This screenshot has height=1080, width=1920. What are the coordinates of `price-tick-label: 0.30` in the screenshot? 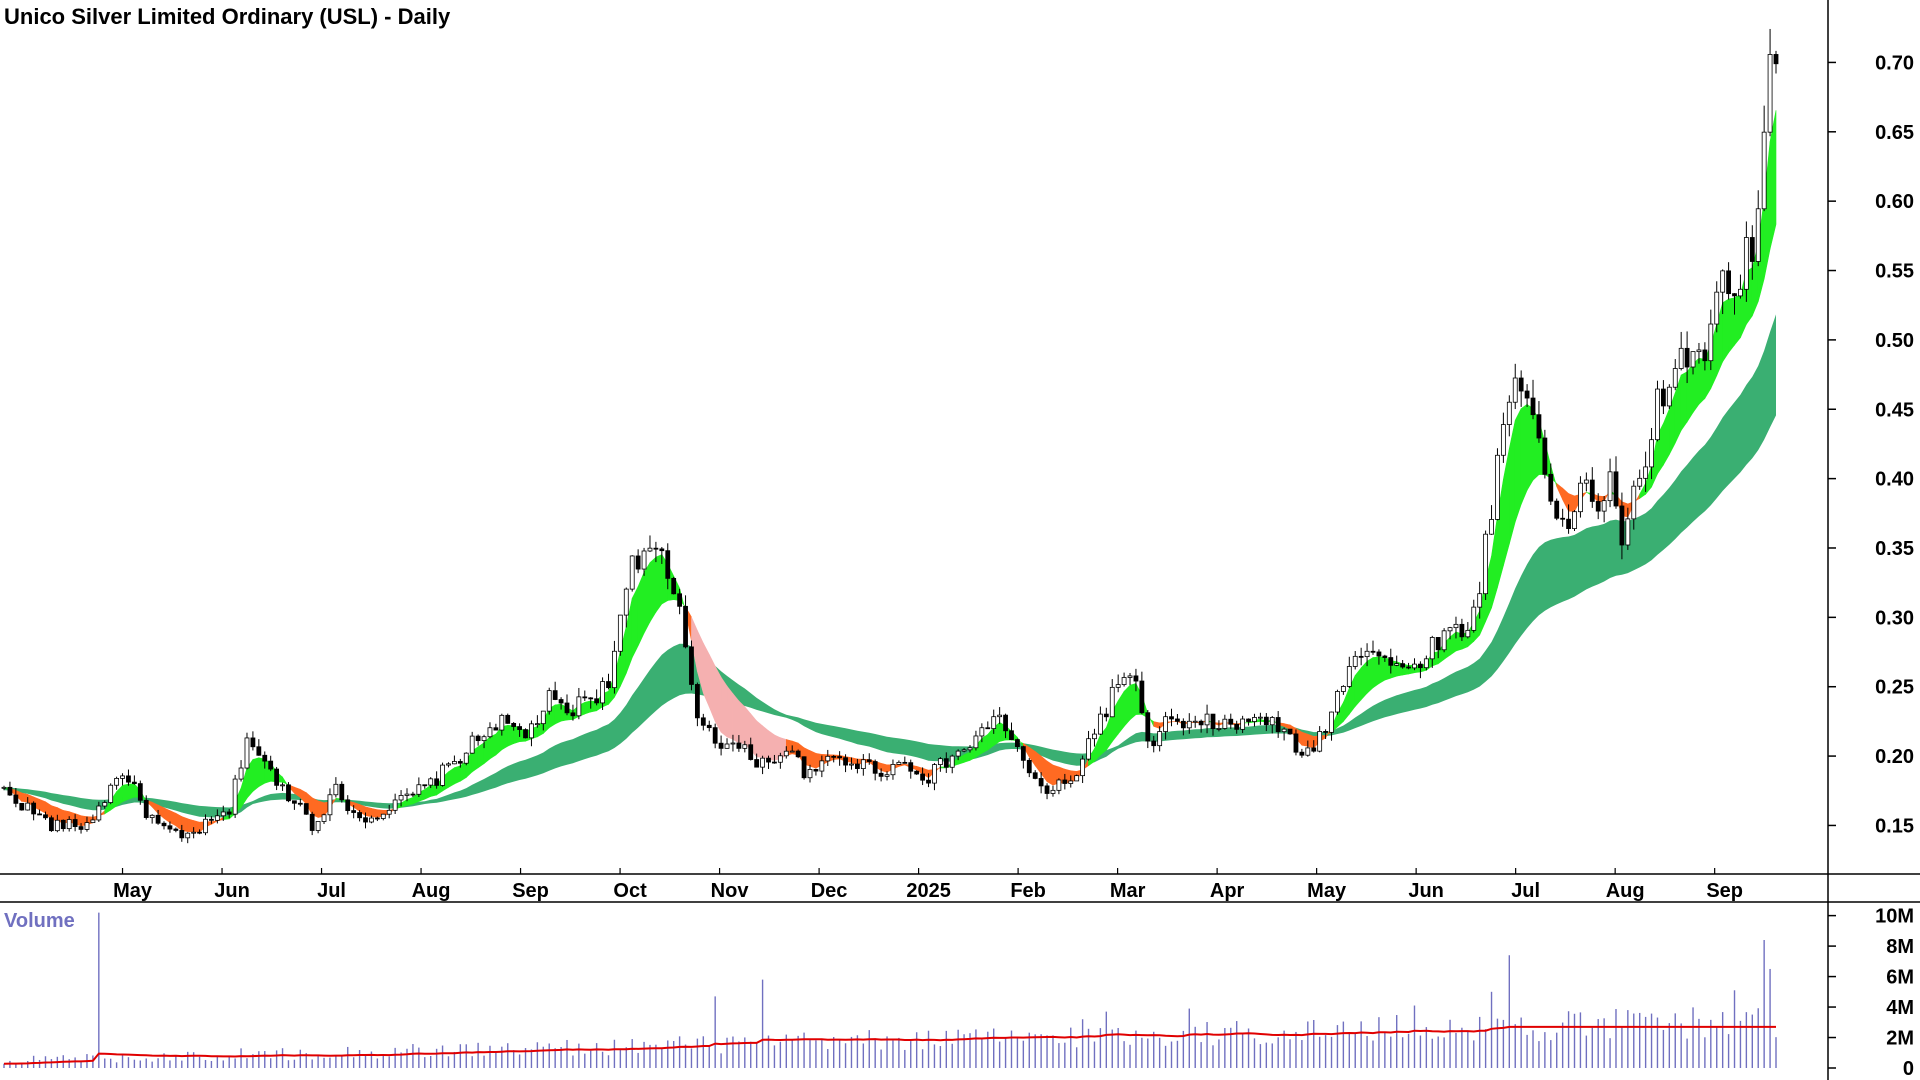 It's located at (1894, 618).